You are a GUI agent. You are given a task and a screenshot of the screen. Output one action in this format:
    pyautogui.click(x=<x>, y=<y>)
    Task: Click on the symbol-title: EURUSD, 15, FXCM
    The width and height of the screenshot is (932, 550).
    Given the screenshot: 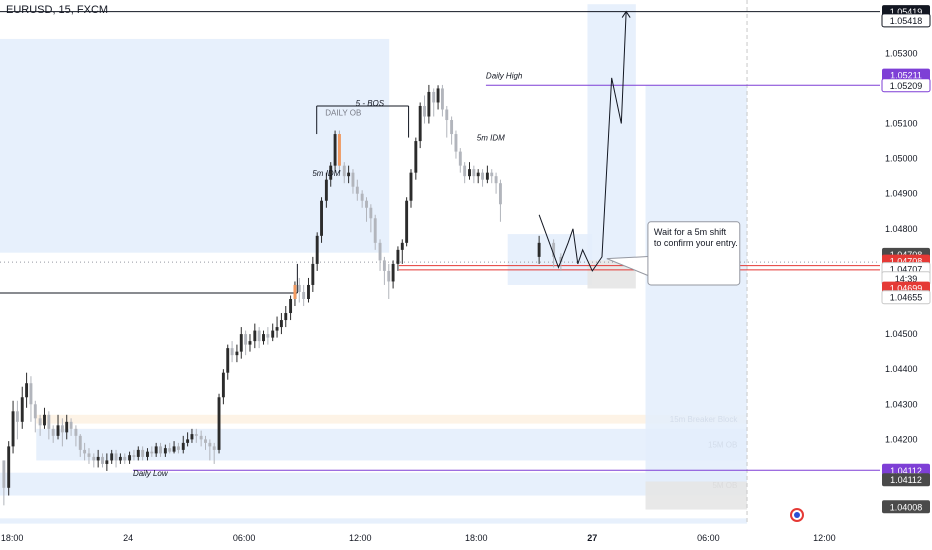 What is the action you would take?
    pyautogui.click(x=57, y=10)
    